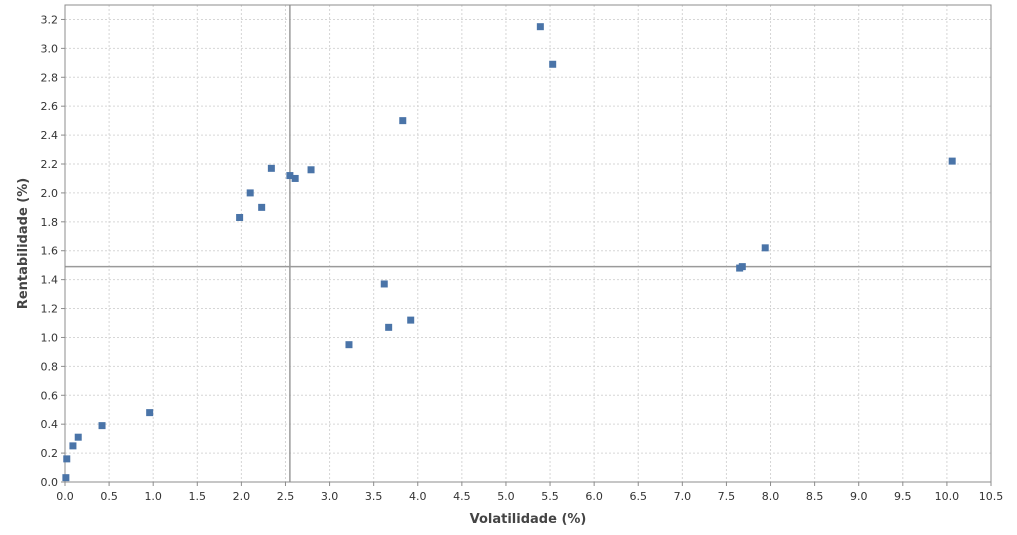 The image size is (1017, 535). Describe the element at coordinates (198, 496) in the screenshot. I see `x-tick-label: 1.5` at that location.